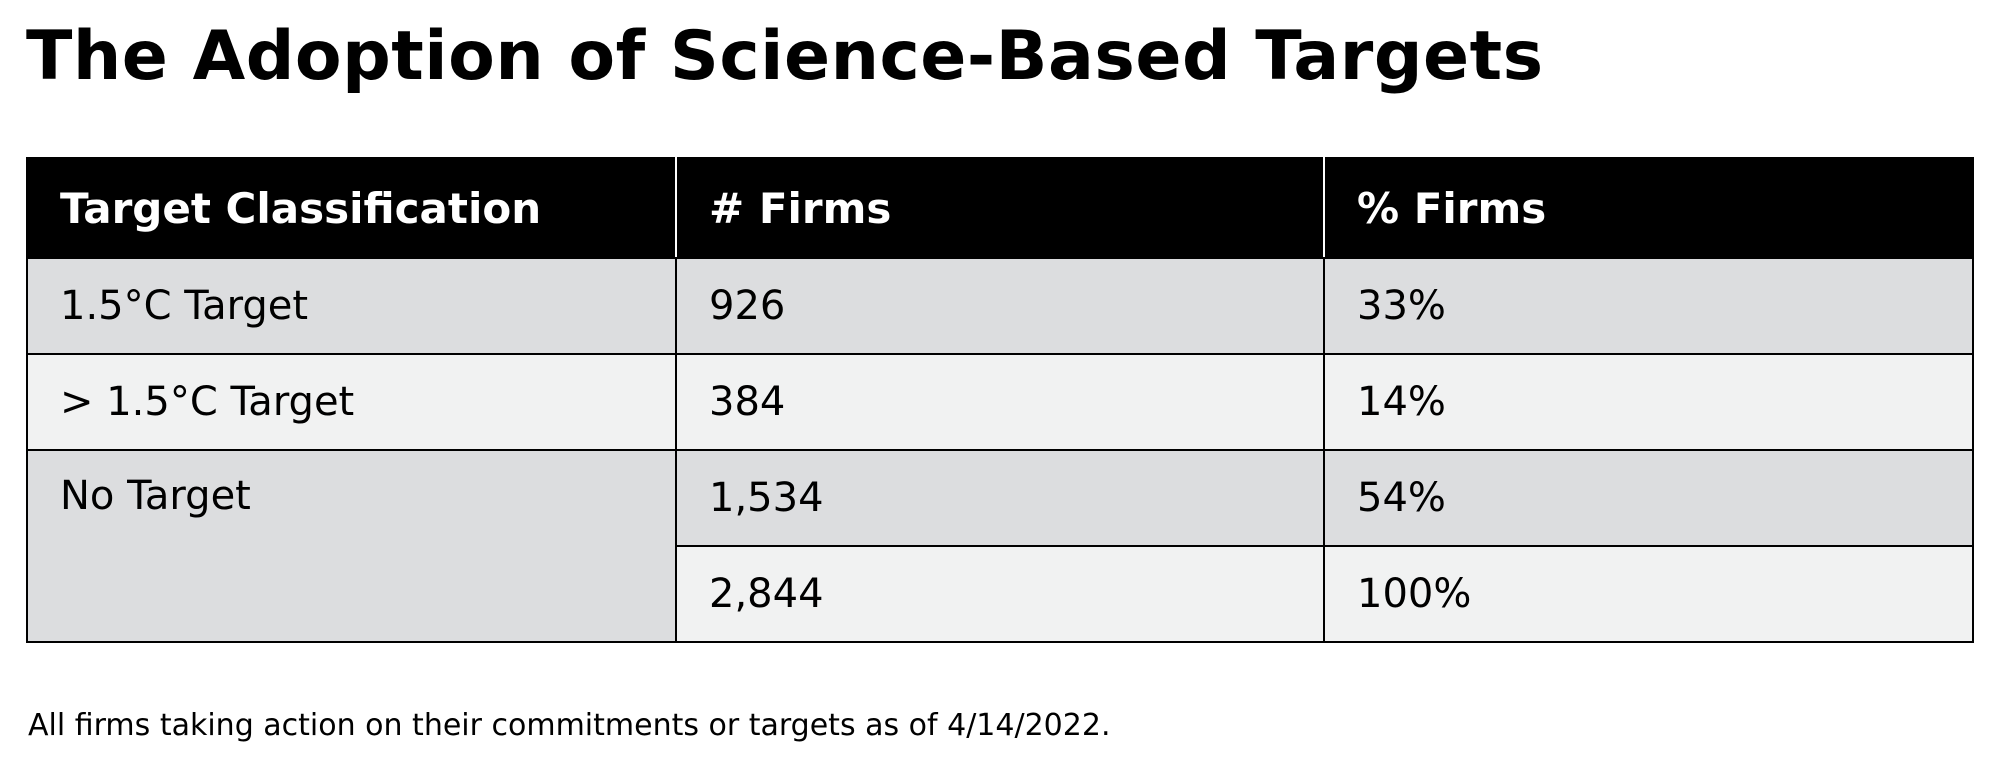 The image size is (2000, 770). I want to click on firm-count-cell: 926, so click(1000, 306).